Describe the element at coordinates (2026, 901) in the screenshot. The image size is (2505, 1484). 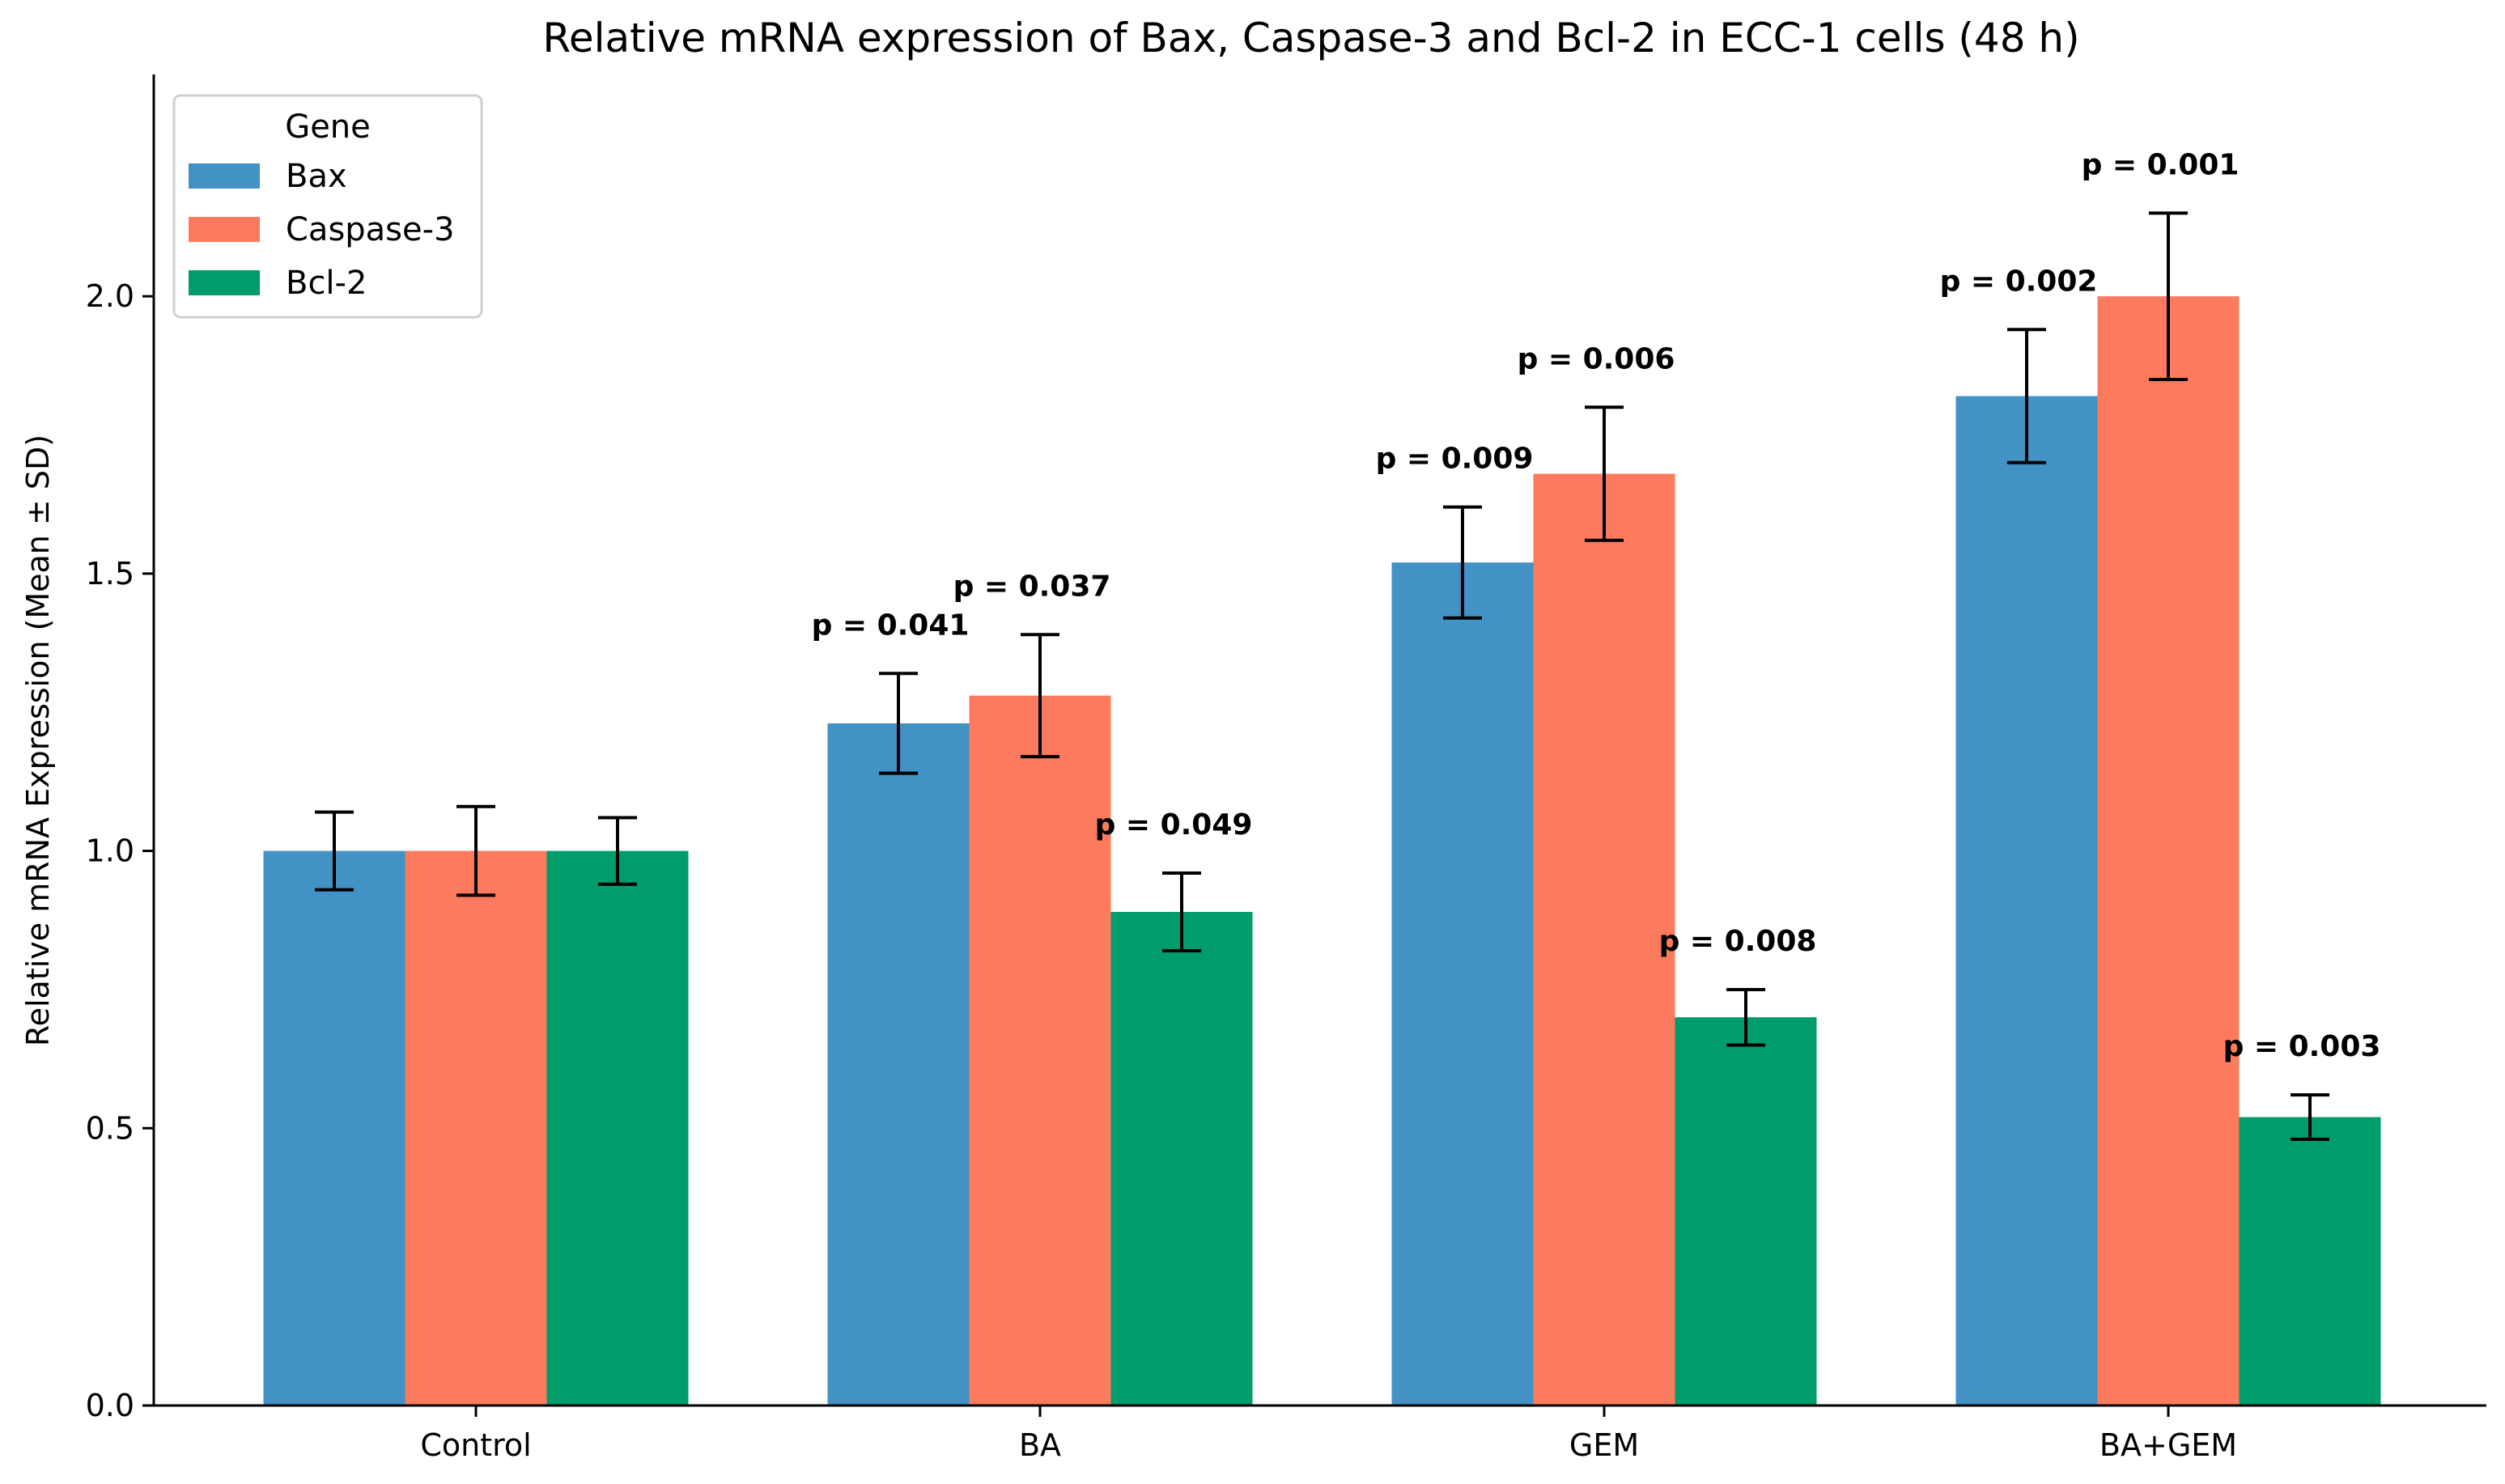
I see `bar-bax-ba+gem` at that location.